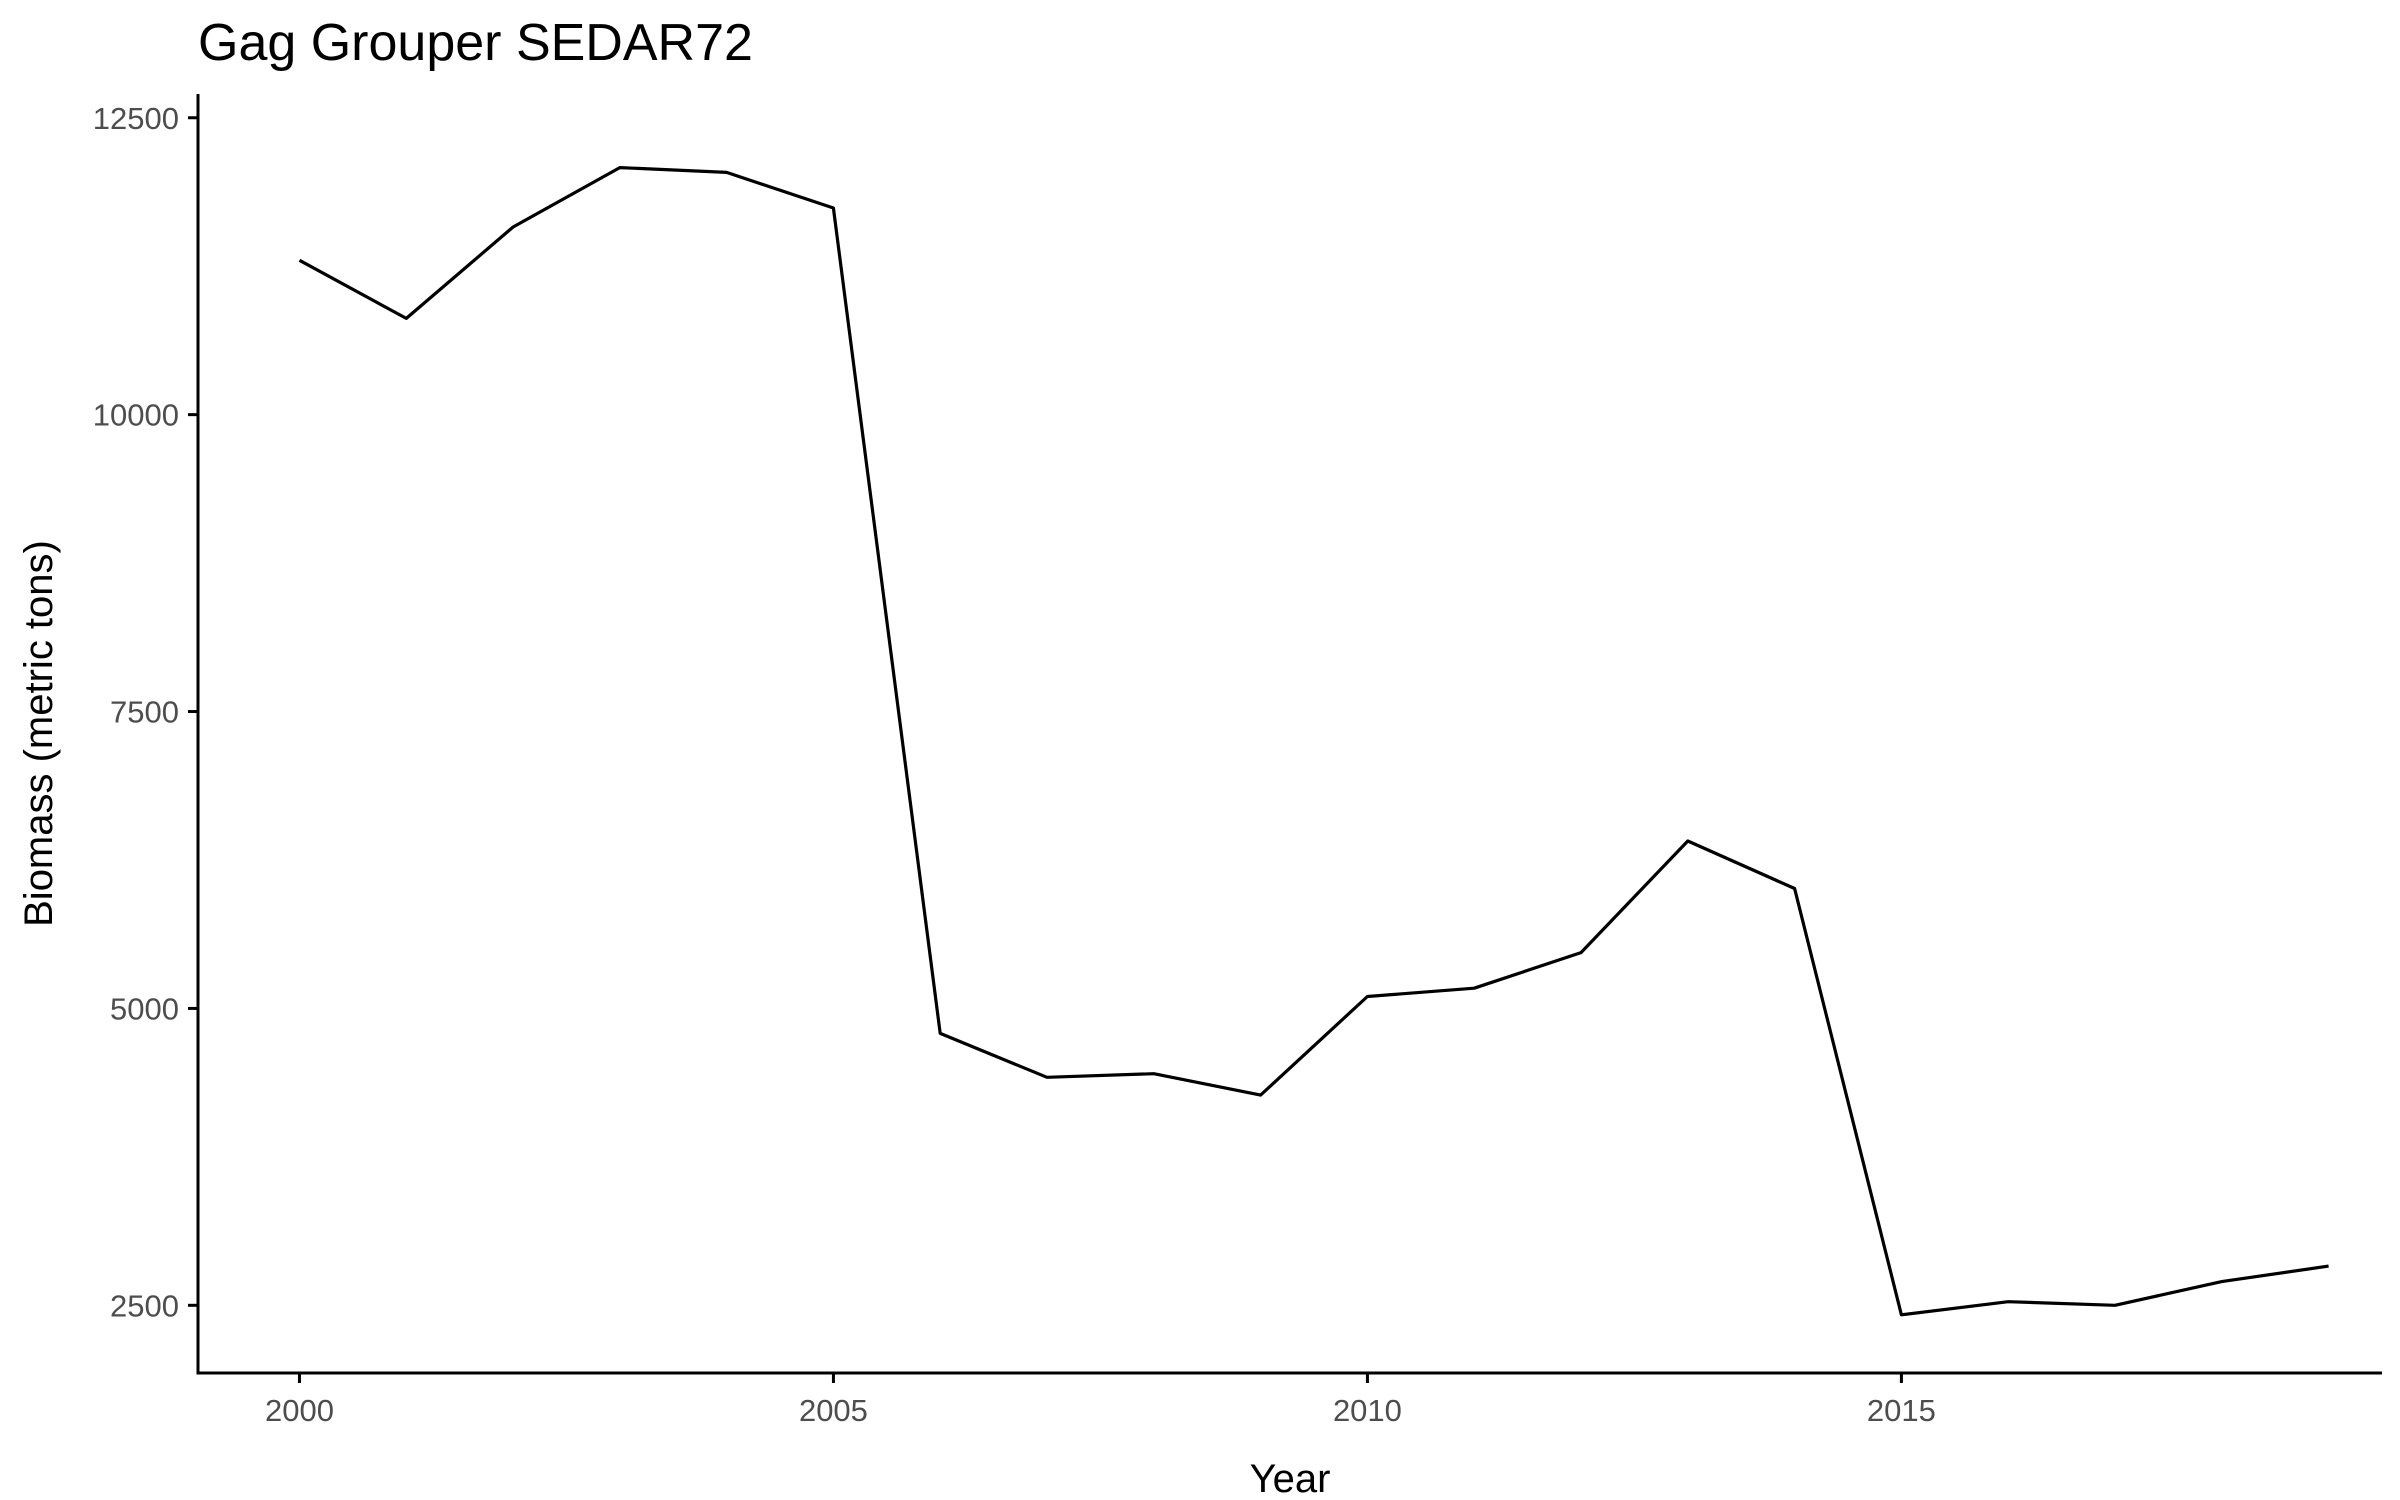 Image resolution: width=2400 pixels, height=1500 pixels. What do you see at coordinates (1290, 1478) in the screenshot?
I see `x-axis-title: Year` at bounding box center [1290, 1478].